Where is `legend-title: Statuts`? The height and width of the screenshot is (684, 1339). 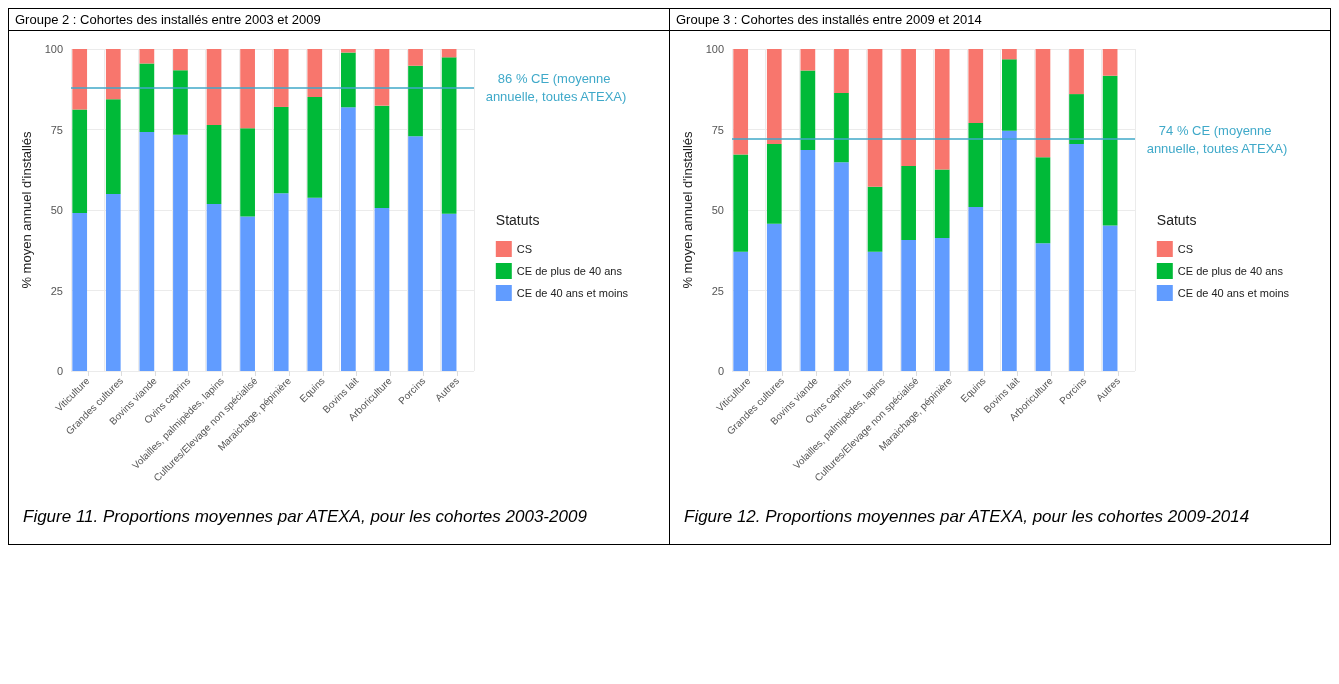
legend-title: Statuts is located at coordinates (517, 220).